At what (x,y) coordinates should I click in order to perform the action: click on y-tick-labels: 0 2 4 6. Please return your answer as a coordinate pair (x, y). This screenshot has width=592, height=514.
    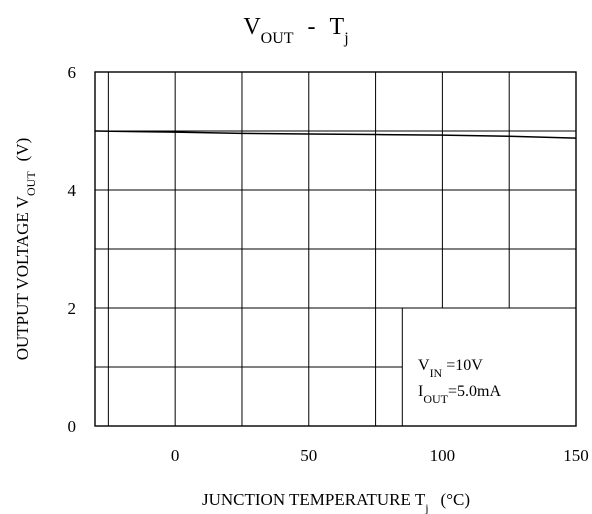
    Looking at the image, I should click on (72, 249).